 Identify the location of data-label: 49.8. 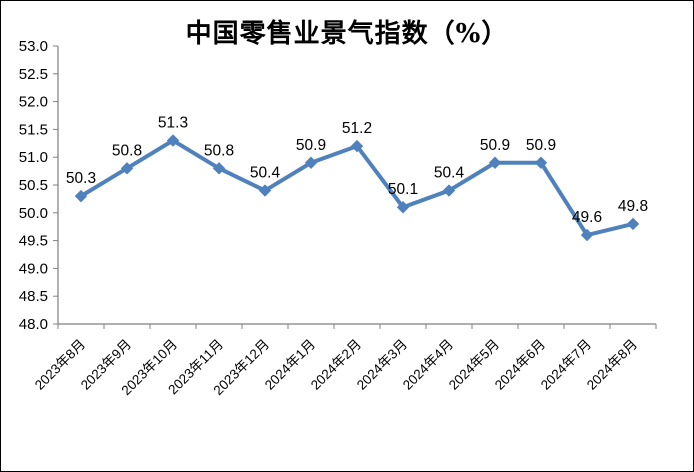
(633, 206).